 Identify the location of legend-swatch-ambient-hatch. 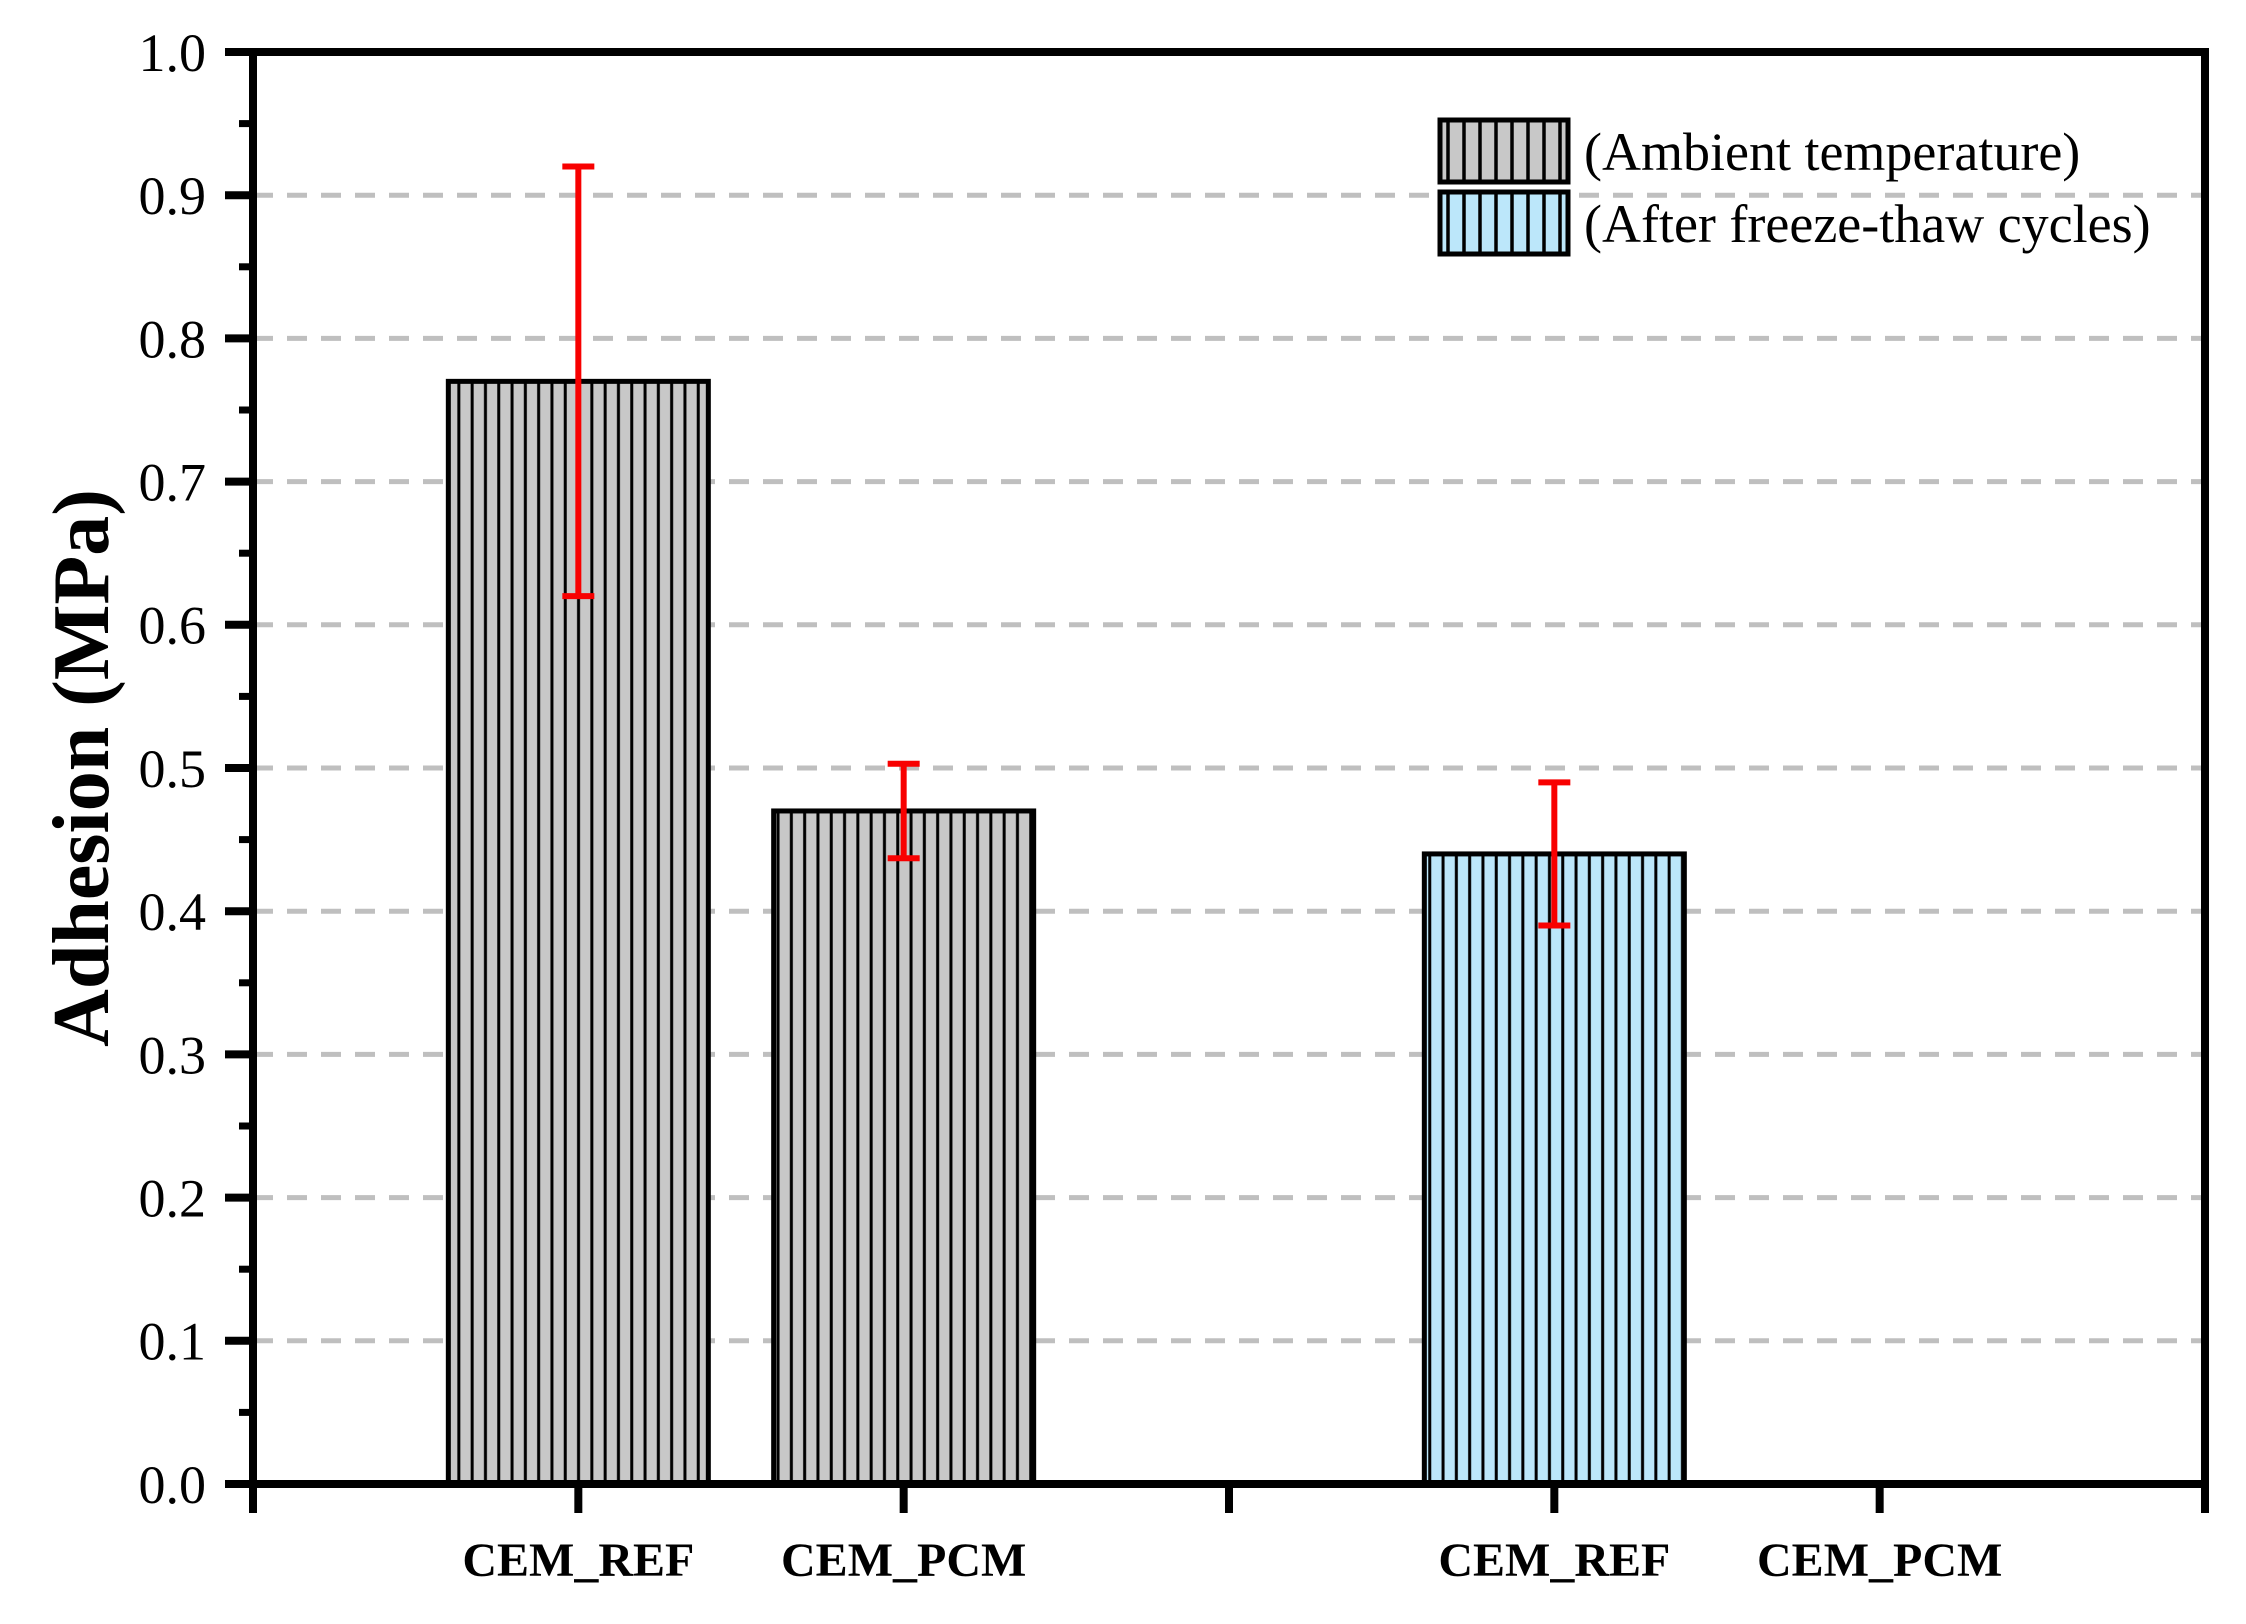
(1504, 151).